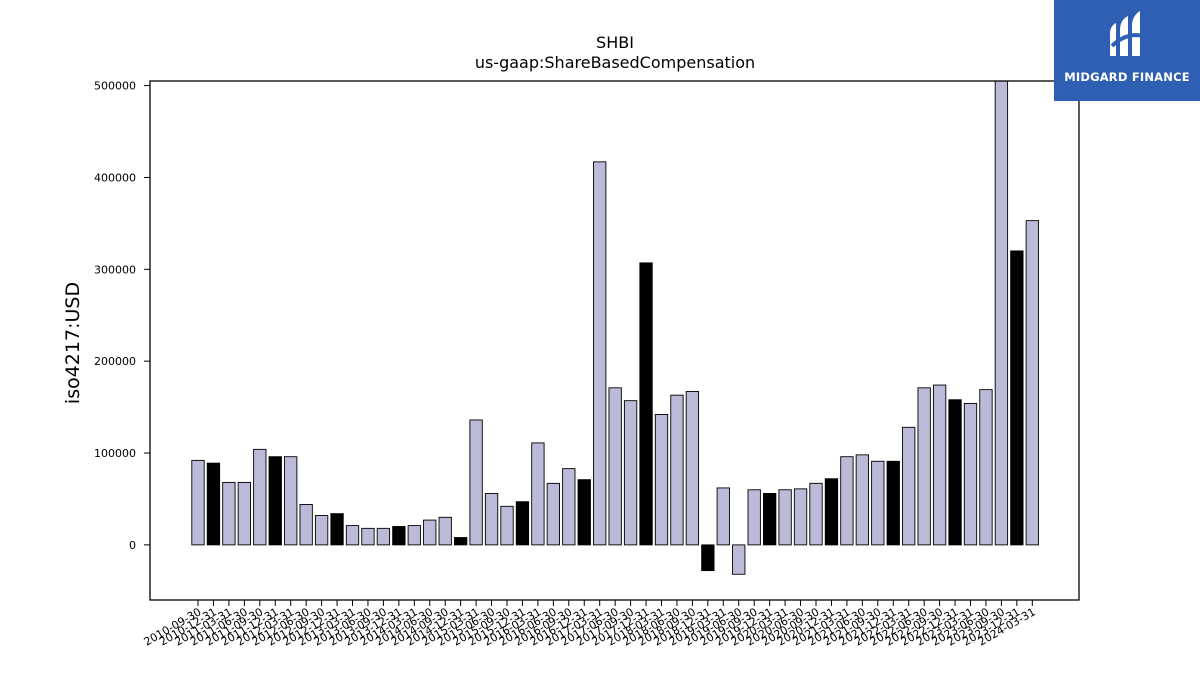  What do you see at coordinates (1127, 33) in the screenshot?
I see `midgard-finance-logo-icon` at bounding box center [1127, 33].